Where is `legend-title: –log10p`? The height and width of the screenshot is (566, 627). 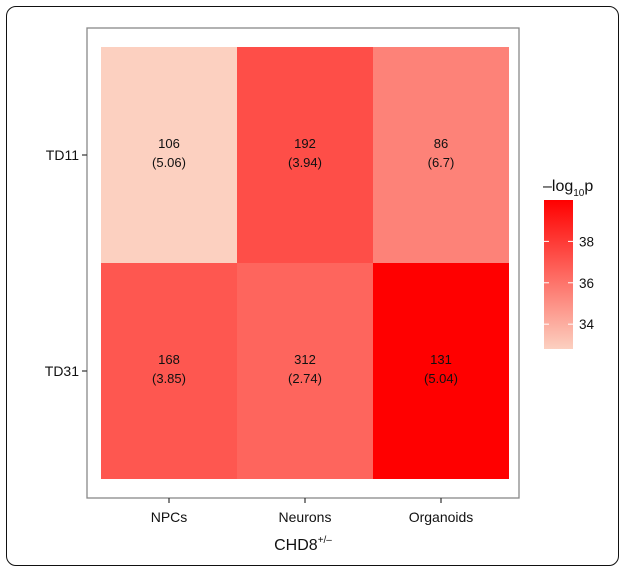 legend-title: –log10p is located at coordinates (568, 188).